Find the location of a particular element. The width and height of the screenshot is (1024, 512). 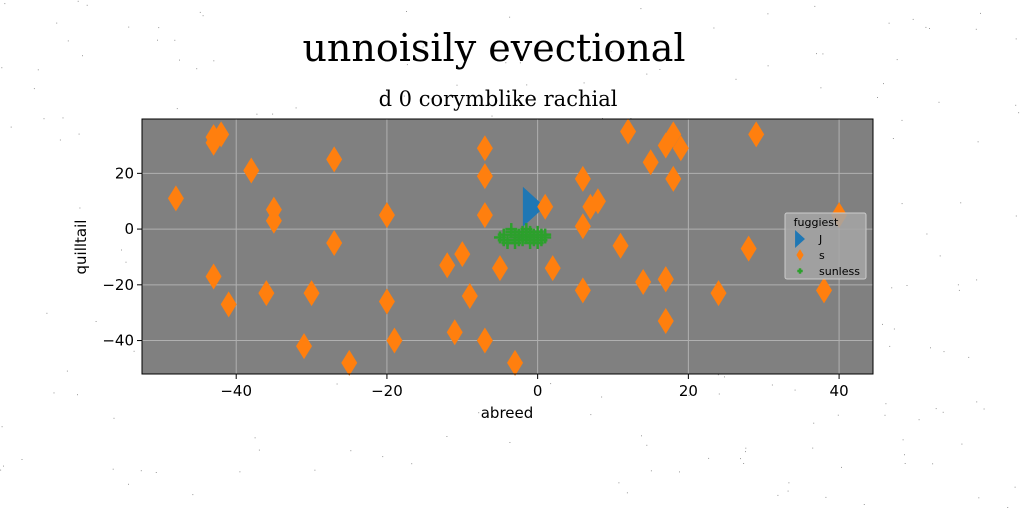

x-tick-label: −20 is located at coordinates (387, 391).